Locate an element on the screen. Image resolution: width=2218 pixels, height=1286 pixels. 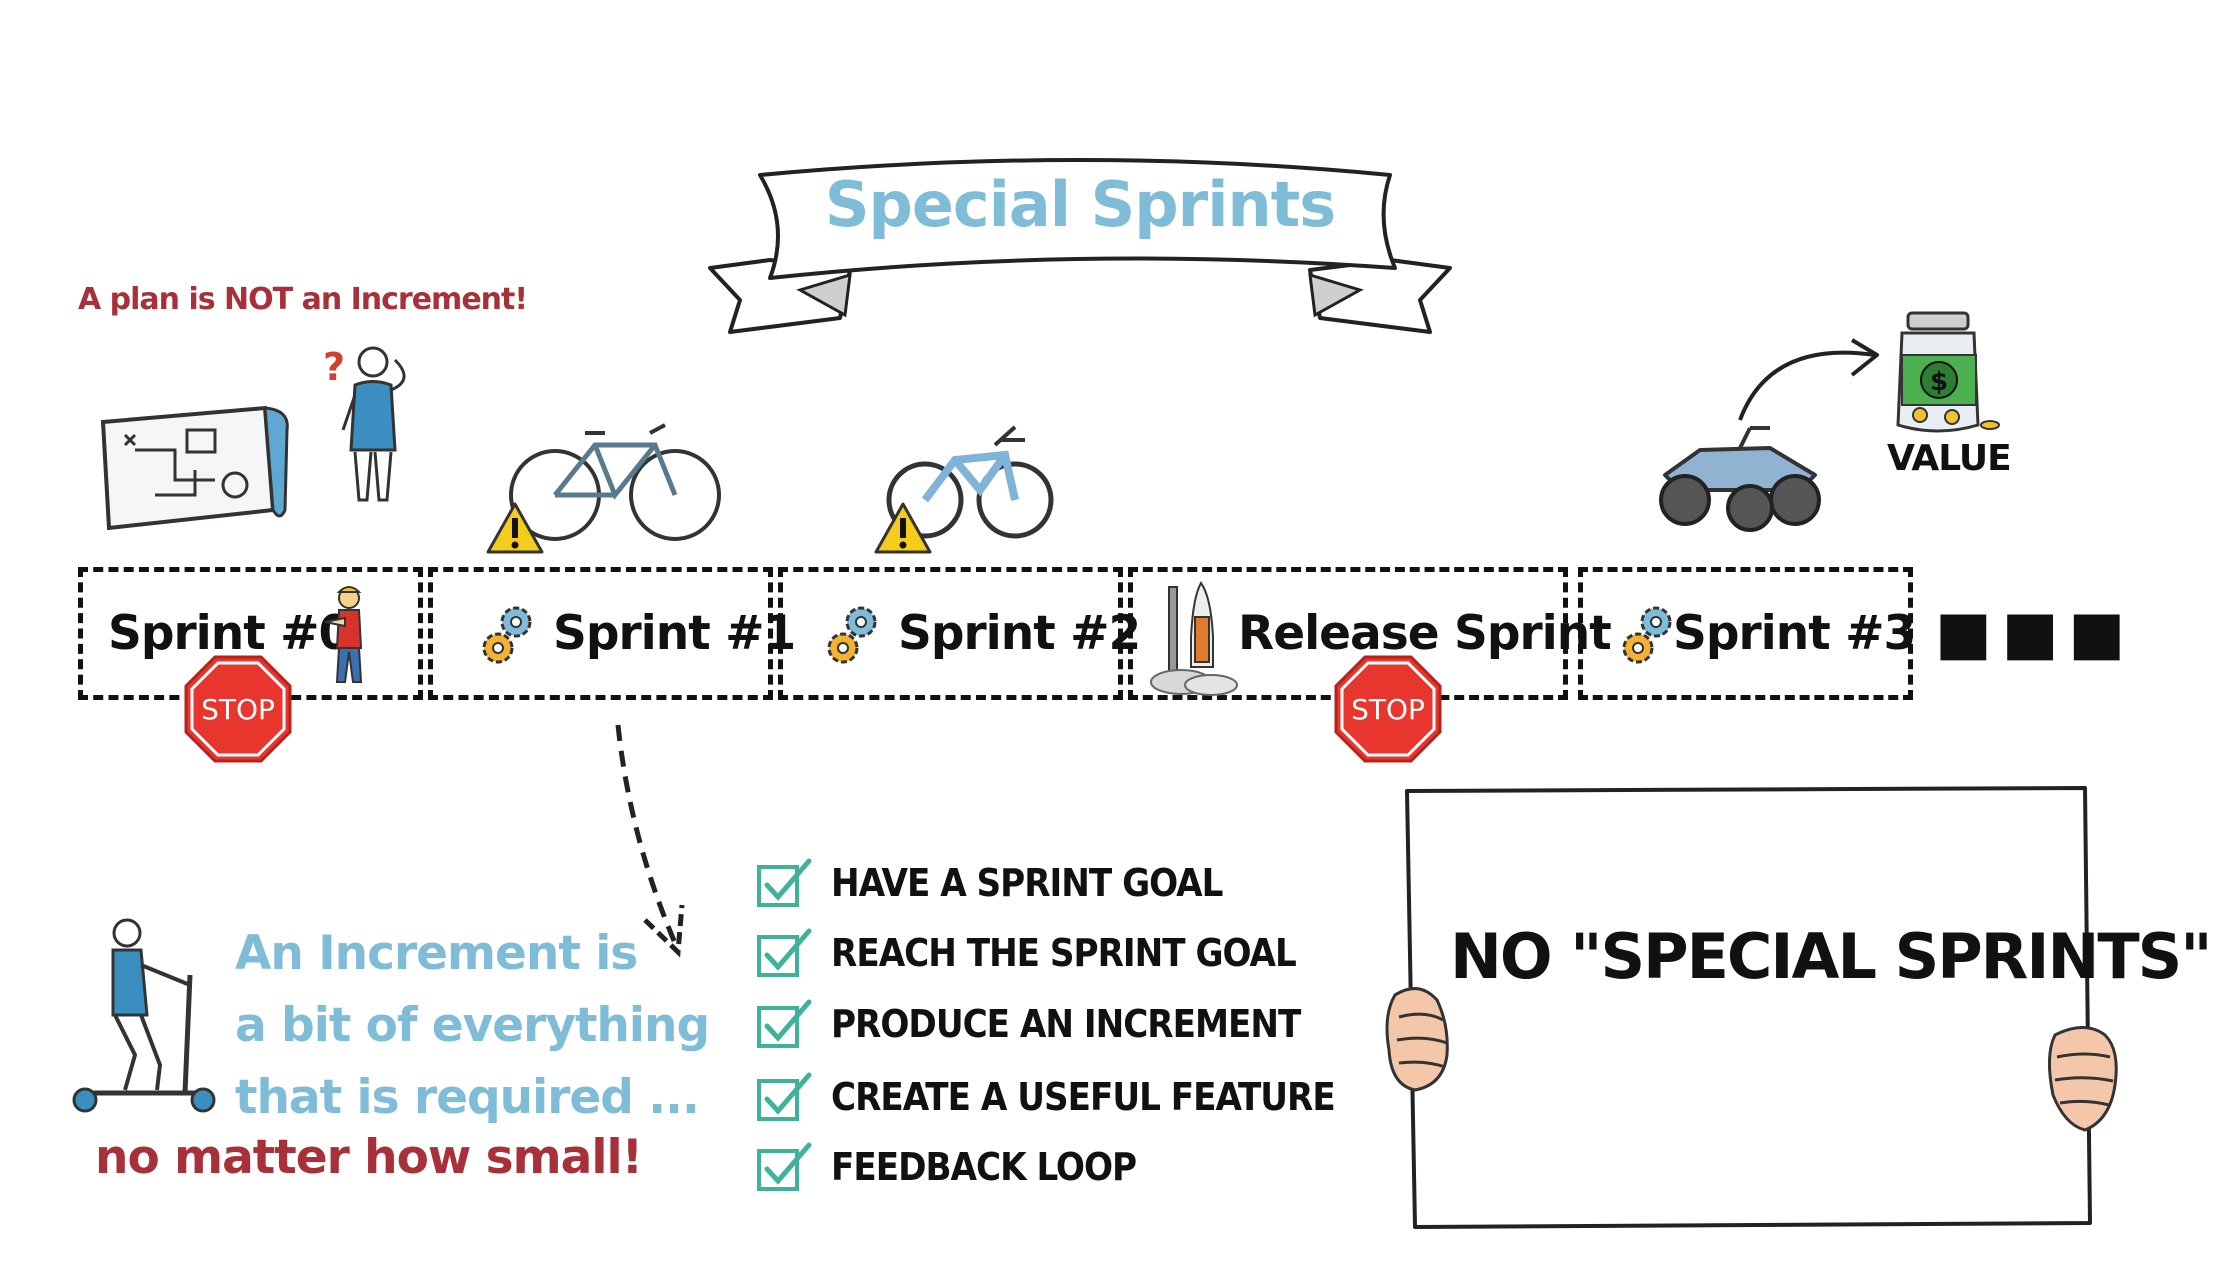
checklist-item: REACH THE SPRINT GOAL is located at coordinates (1026, 953).